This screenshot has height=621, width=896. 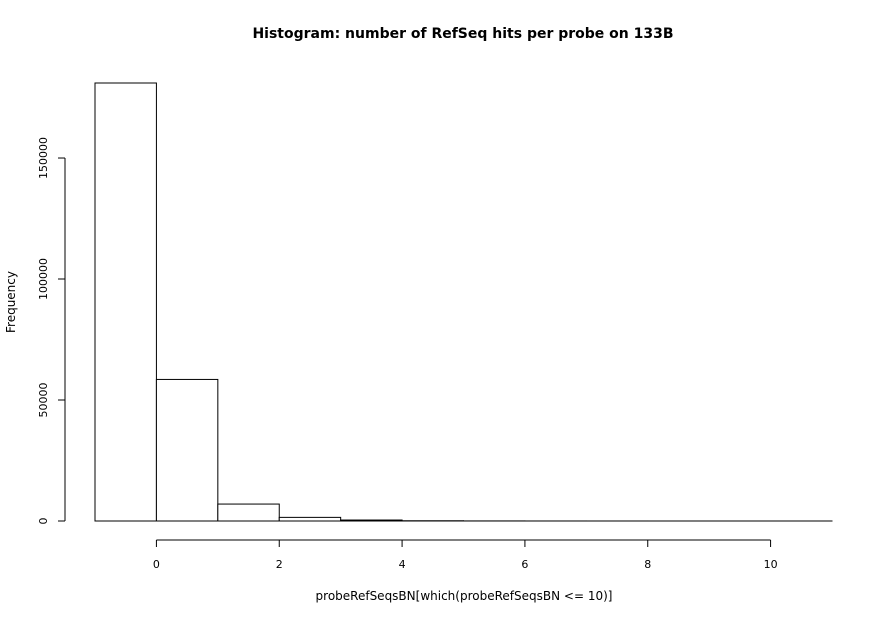 What do you see at coordinates (43, 279) in the screenshot?
I see `y-tick-label: 100000` at bounding box center [43, 279].